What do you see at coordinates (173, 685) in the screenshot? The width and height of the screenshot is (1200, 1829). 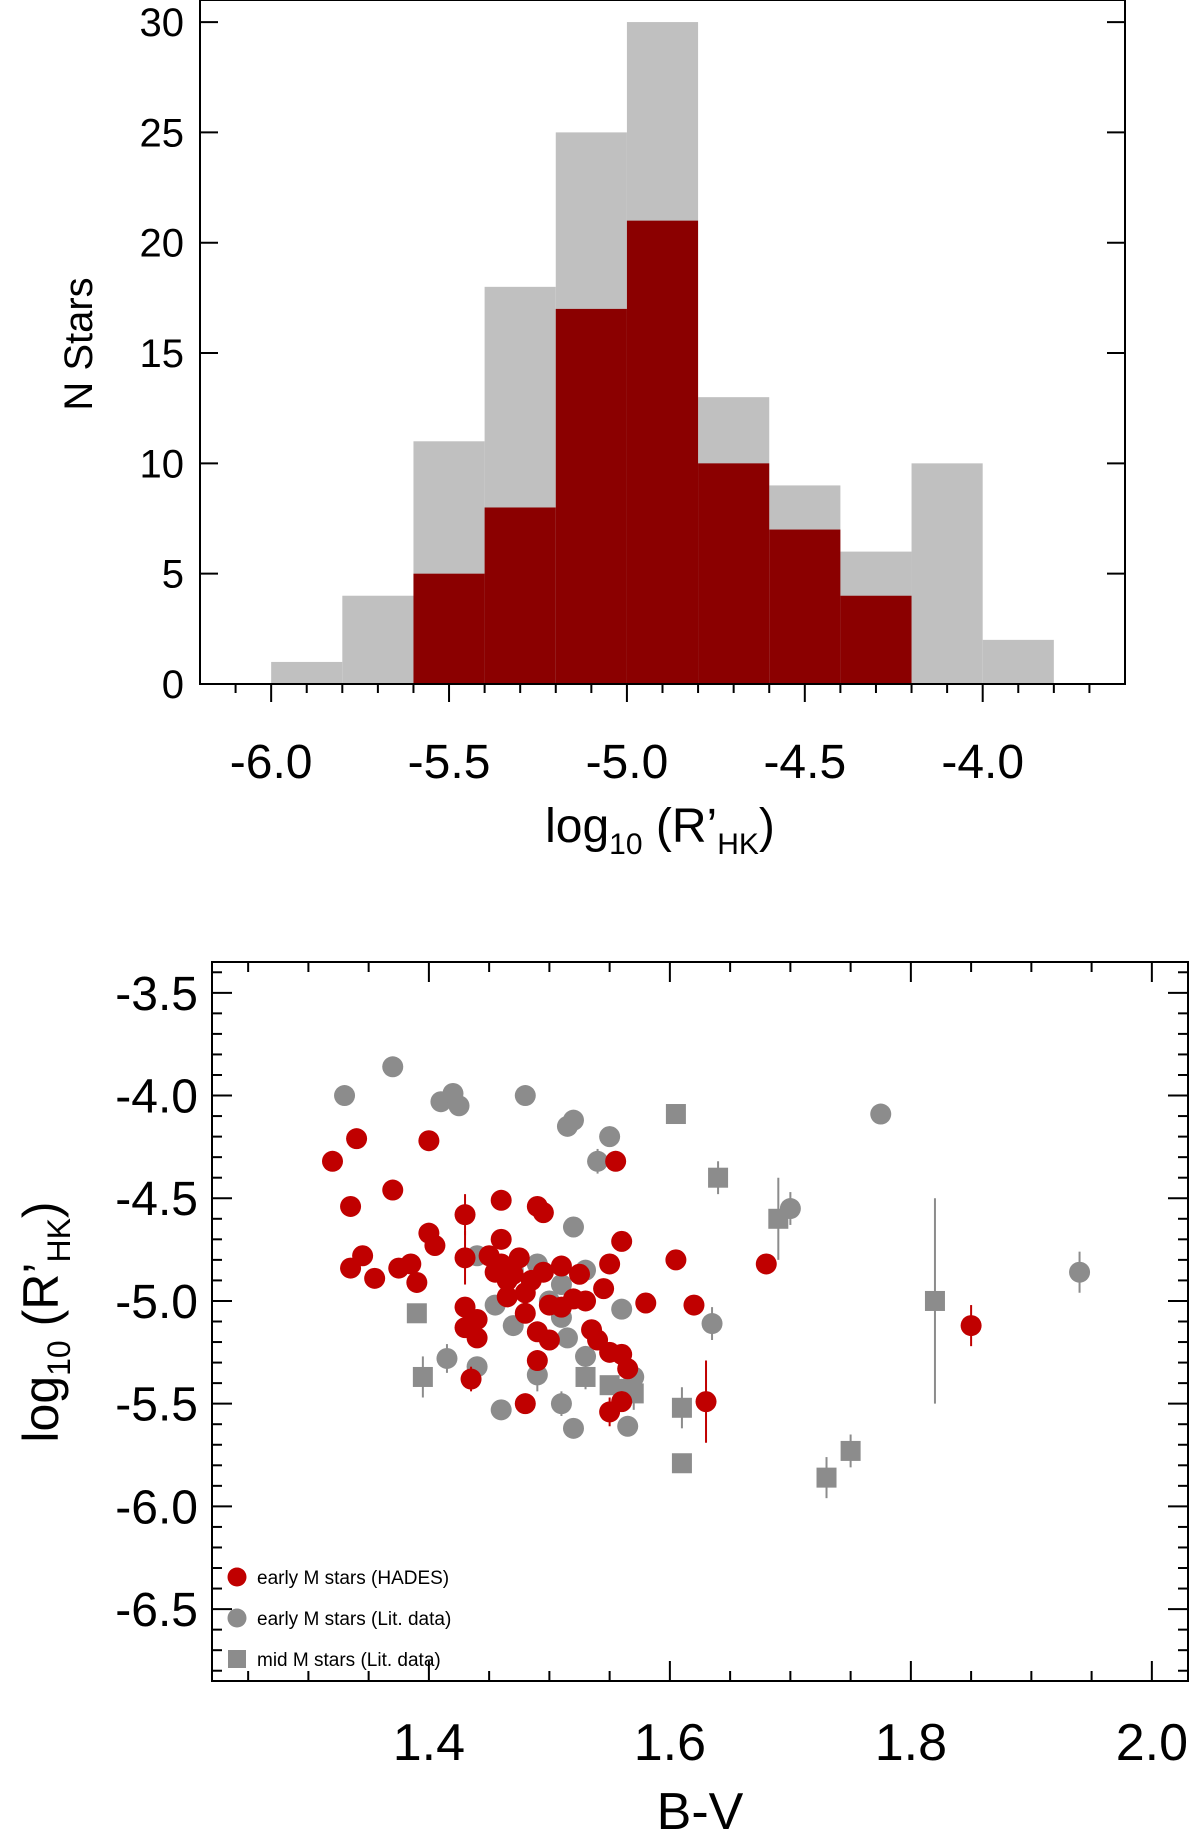 I see `histogram-y-tick-label: 0` at bounding box center [173, 685].